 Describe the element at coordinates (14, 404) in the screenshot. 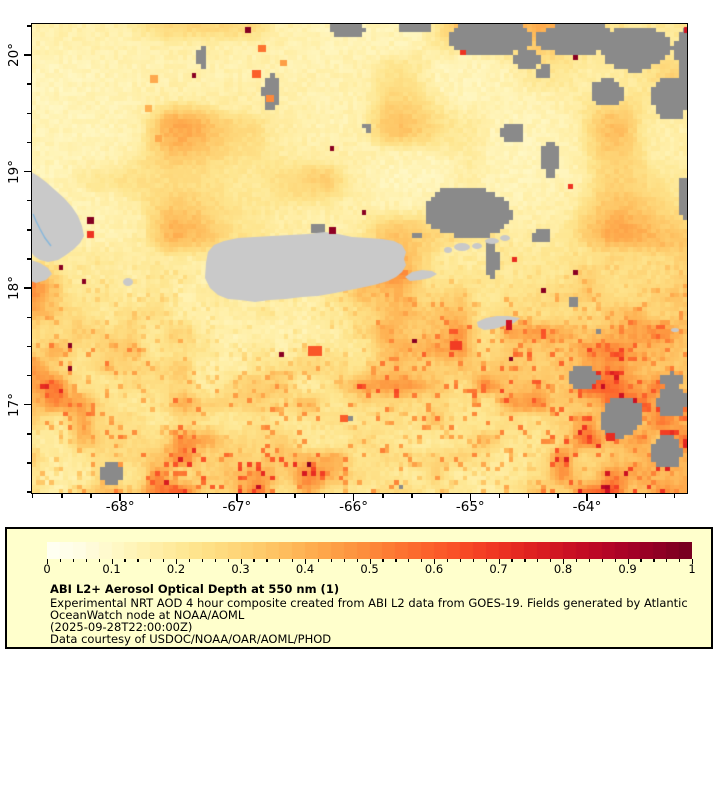

I see `y-tick-label: 17°` at that location.